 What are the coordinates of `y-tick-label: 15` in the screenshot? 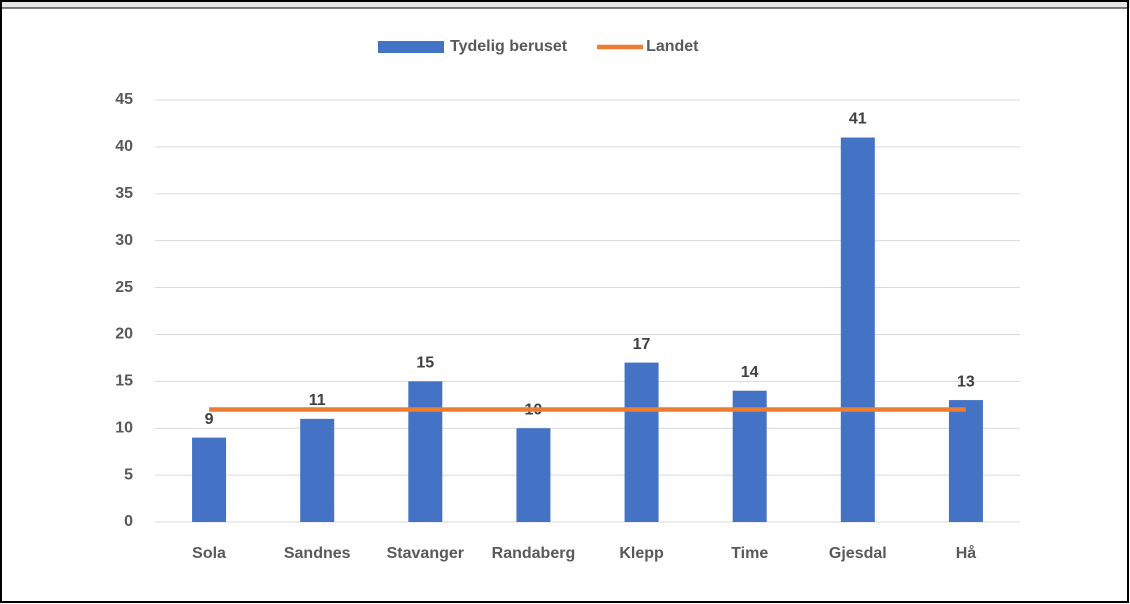 It's located at (124, 381).